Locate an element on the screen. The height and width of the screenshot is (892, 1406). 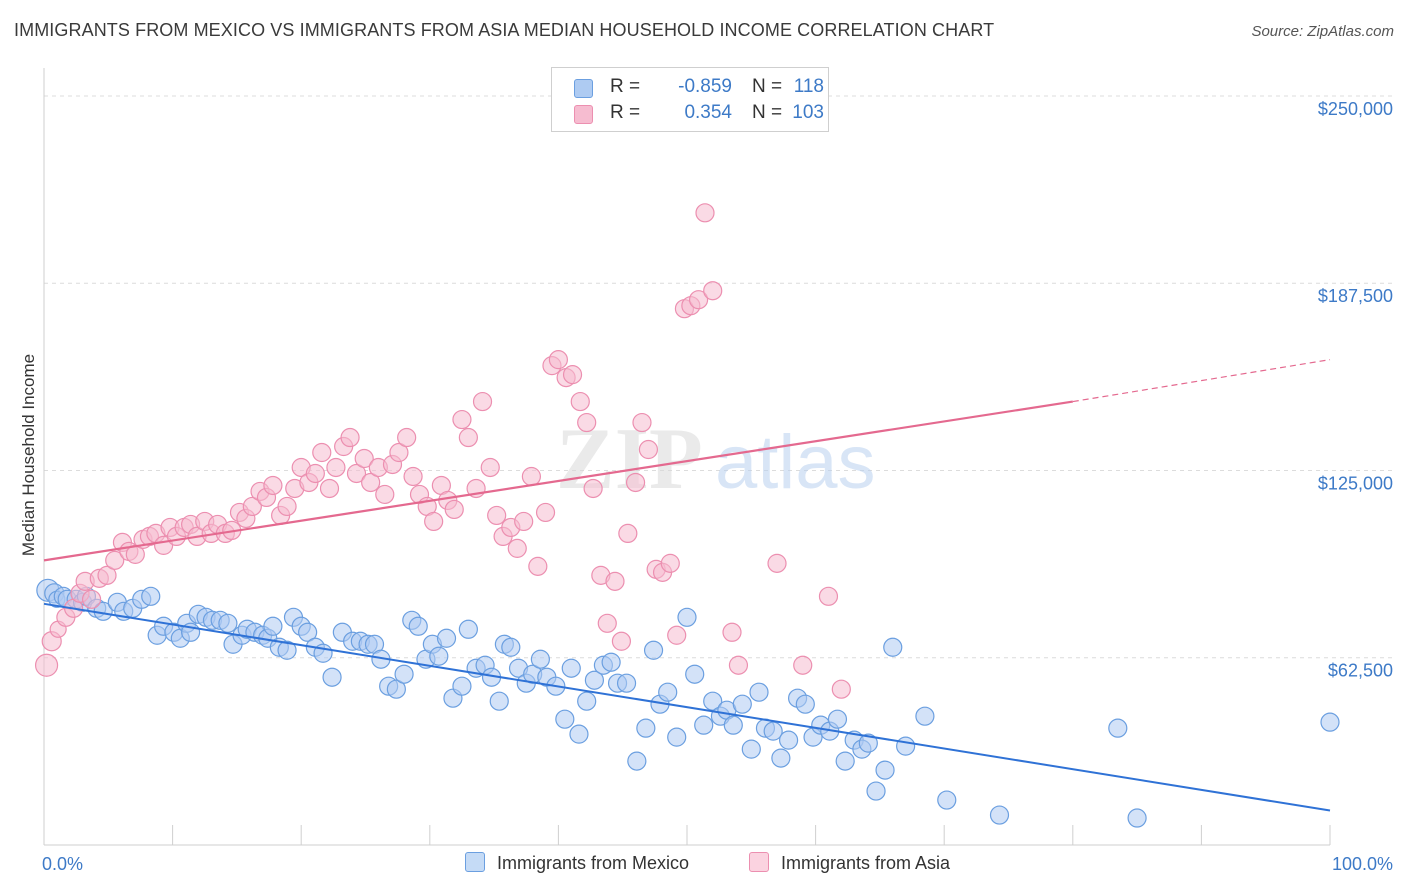
y-tick-label: $125,000 is located at coordinates (1355, 483).